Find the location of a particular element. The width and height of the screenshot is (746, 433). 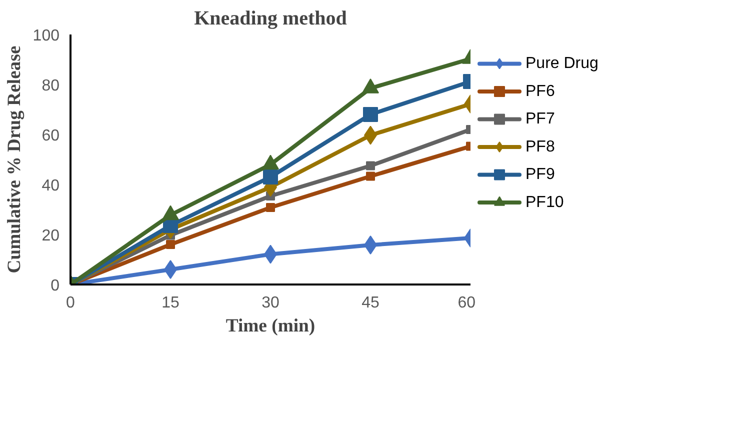

legend-label: PF7 is located at coordinates (540, 119).